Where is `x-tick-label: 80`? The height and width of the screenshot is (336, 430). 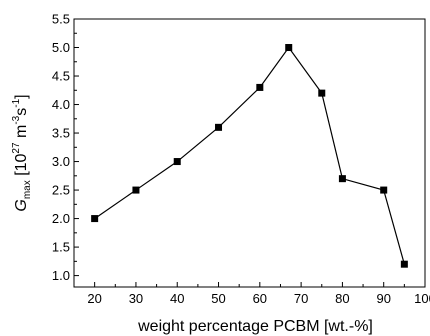
x-tick-label: 80 is located at coordinates (342, 298).